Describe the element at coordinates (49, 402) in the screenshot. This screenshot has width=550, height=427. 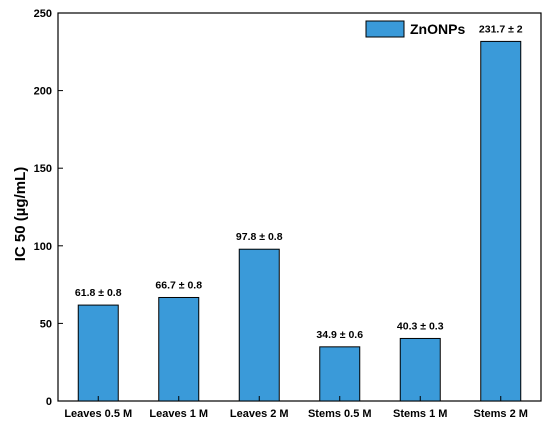
I see `y-tick-label: 0` at that location.